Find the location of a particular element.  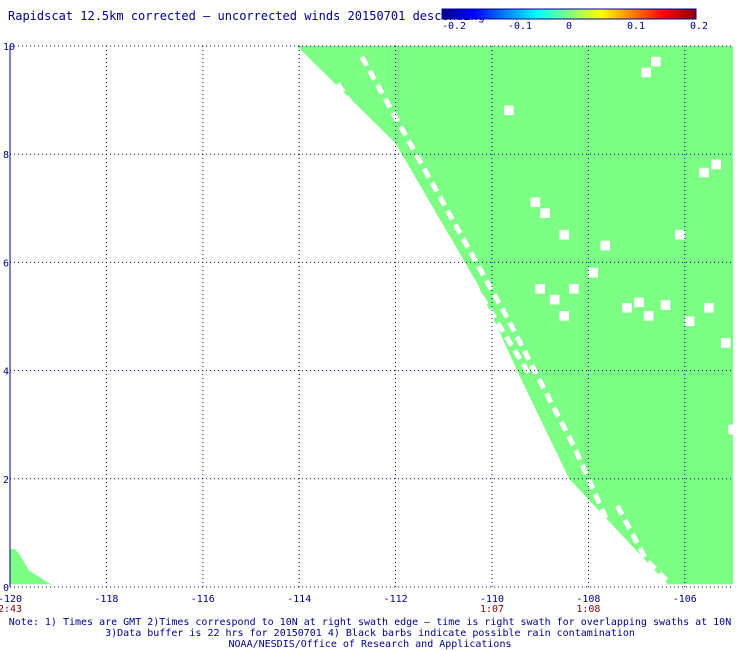

x-tick-label: -114 is located at coordinates (299, 599).